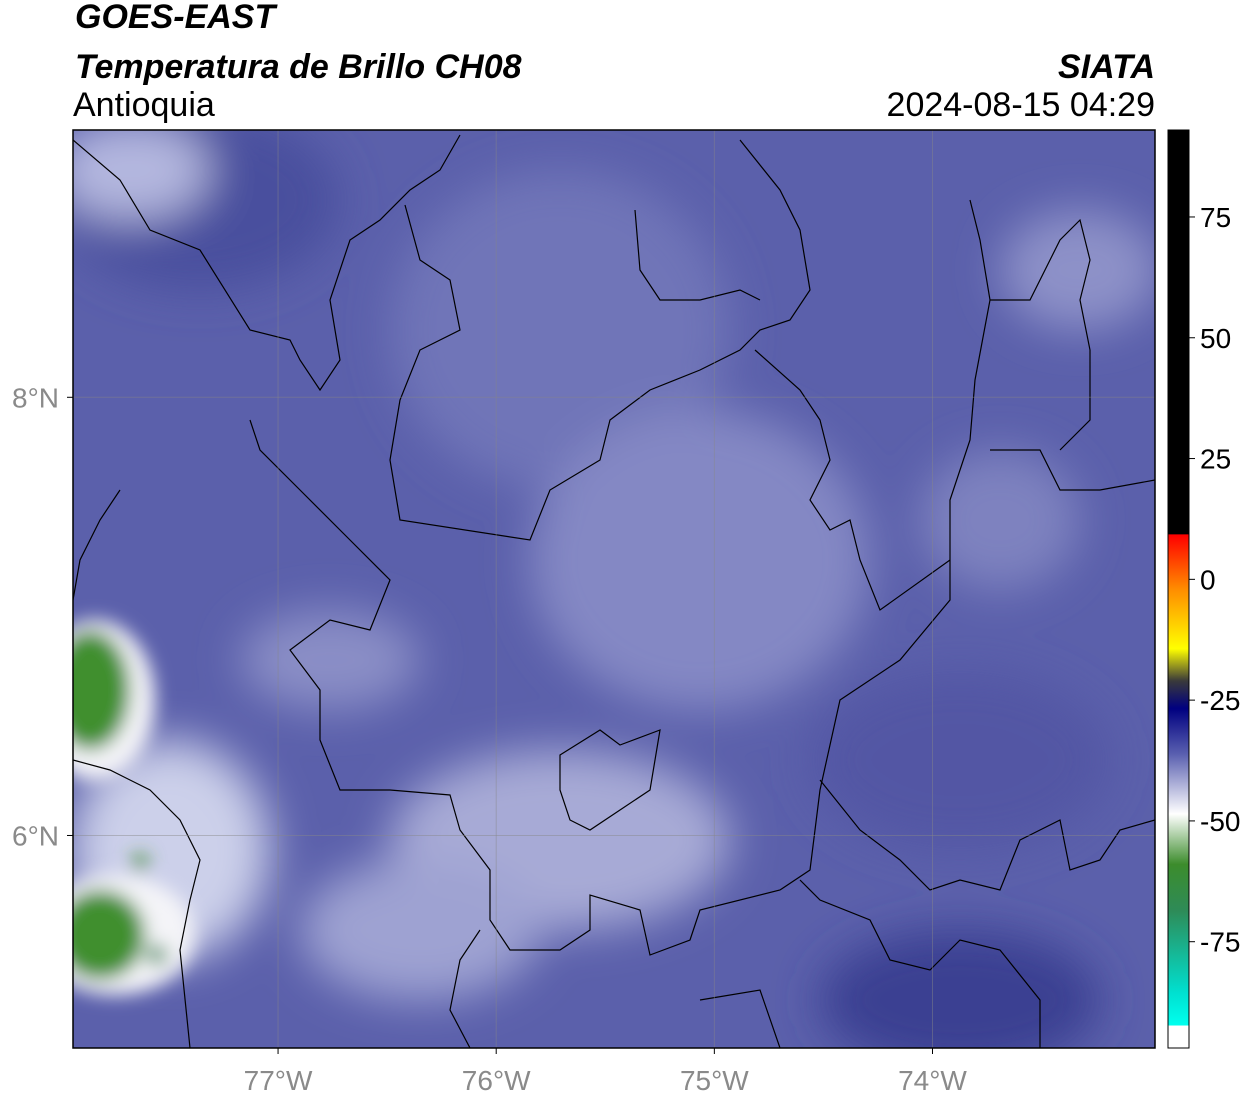  Describe the element at coordinates (496, 1080) in the screenshot. I see `x-tick-label: 76°W` at that location.